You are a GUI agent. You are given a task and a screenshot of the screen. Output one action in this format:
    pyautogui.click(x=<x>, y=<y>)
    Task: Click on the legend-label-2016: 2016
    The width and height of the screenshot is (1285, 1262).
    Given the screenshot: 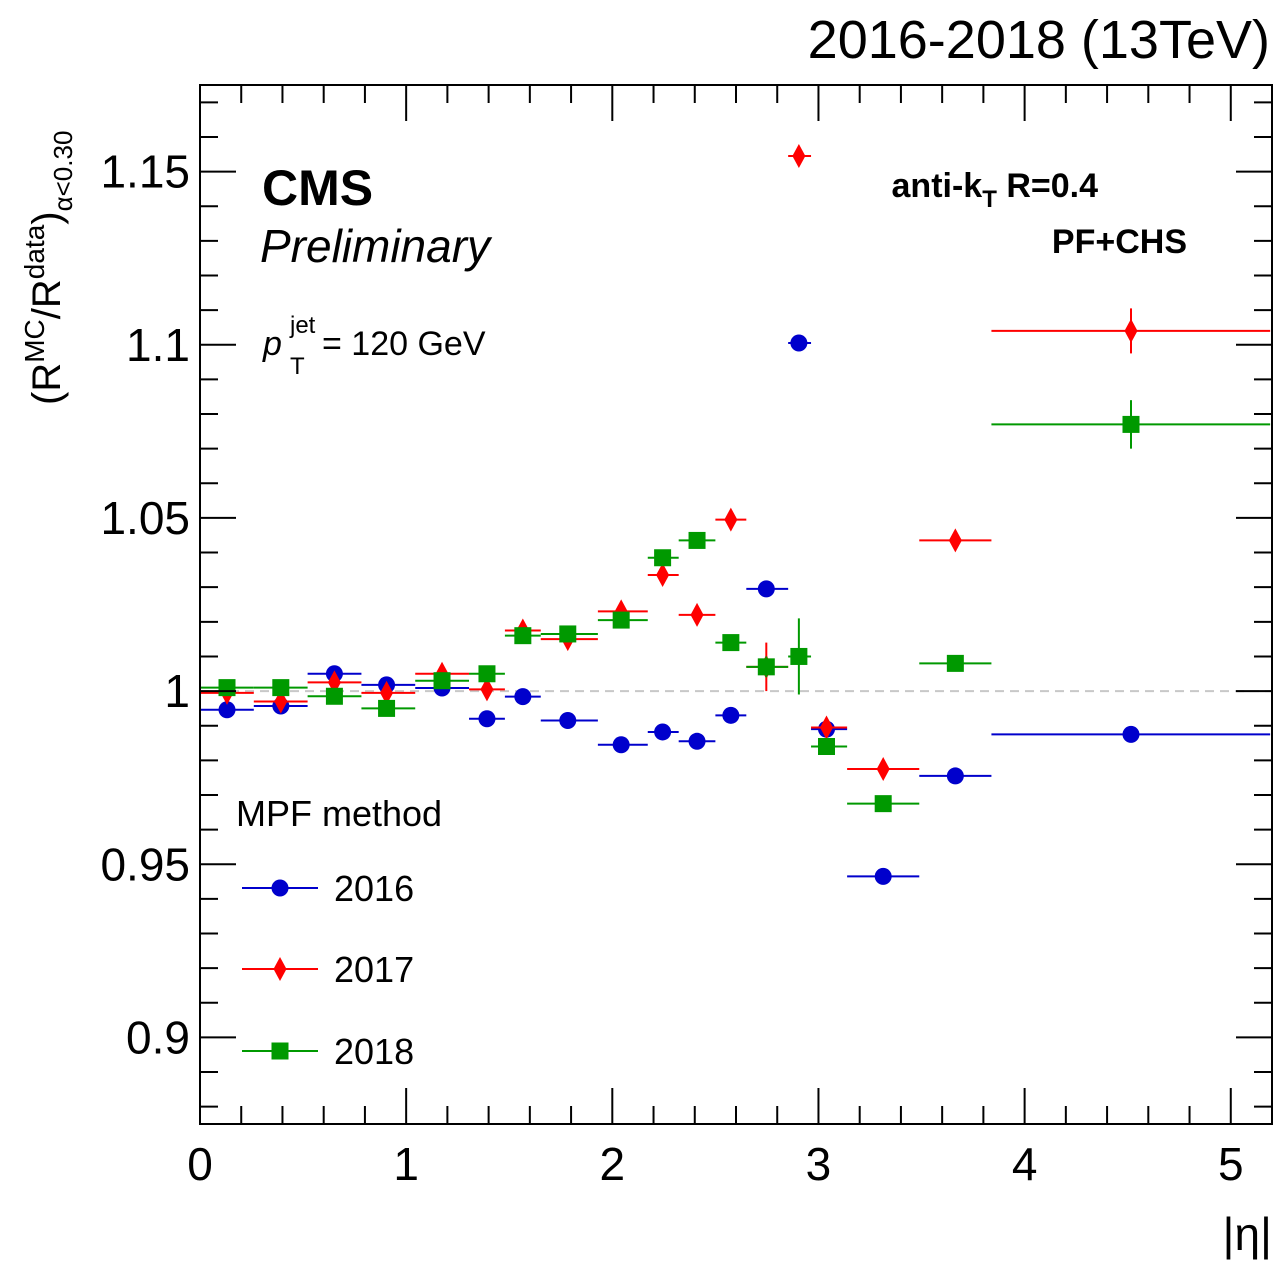 What is the action you would take?
    pyautogui.click(x=374, y=888)
    